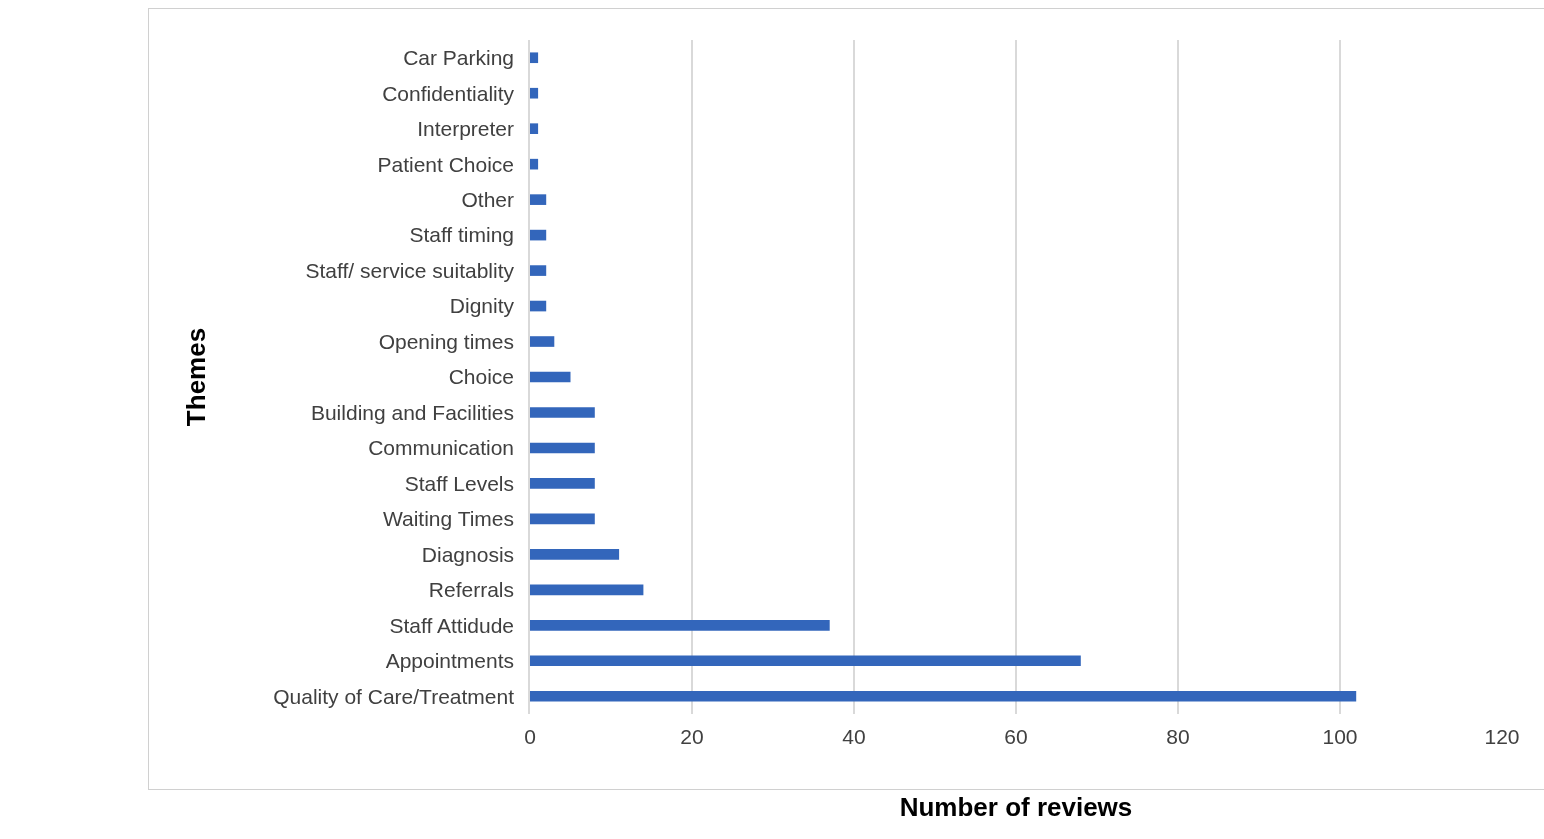 The height and width of the screenshot is (839, 1544). Describe the element at coordinates (1016, 736) in the screenshot. I see `x-tick-label: 60` at that location.